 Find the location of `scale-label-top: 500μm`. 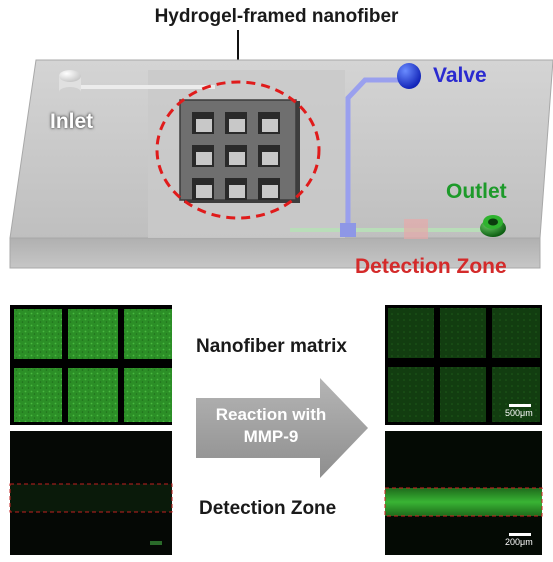

scale-label-top: 500μm is located at coordinates (519, 413).